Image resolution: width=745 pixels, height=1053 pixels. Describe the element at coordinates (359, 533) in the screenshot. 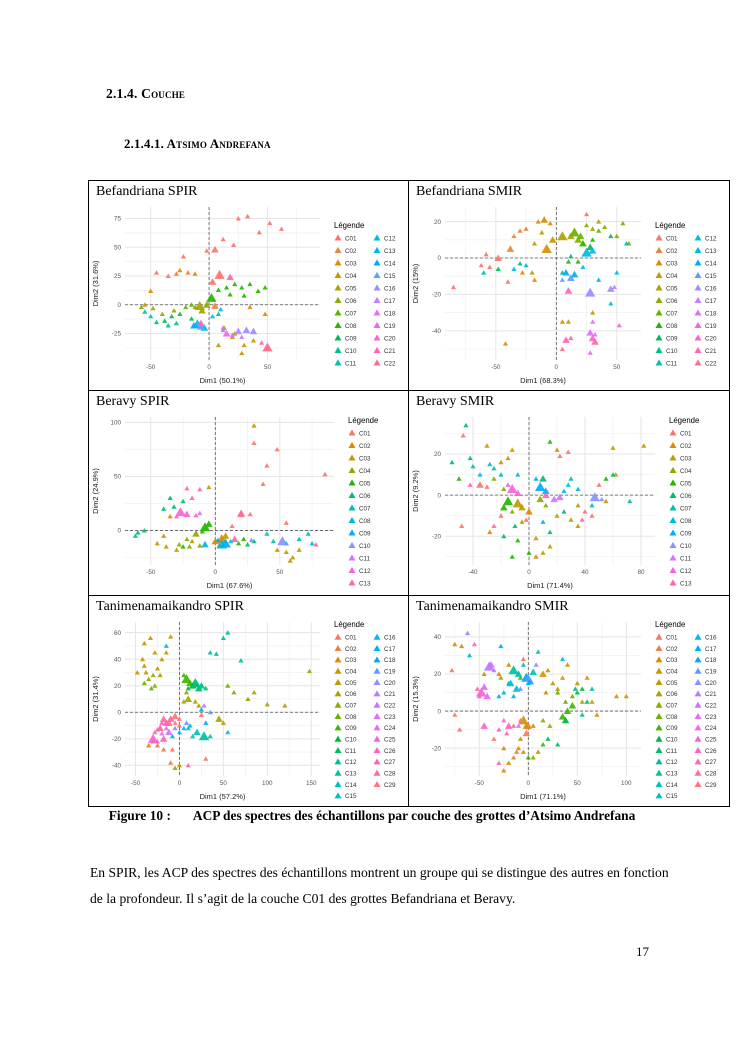

I see `legend-item: C09` at that location.